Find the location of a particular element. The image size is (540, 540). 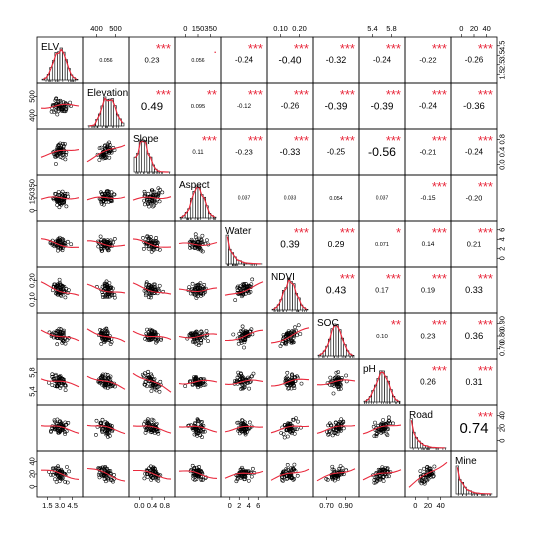

tick-label-top: 5.8 is located at coordinates (391, 28).